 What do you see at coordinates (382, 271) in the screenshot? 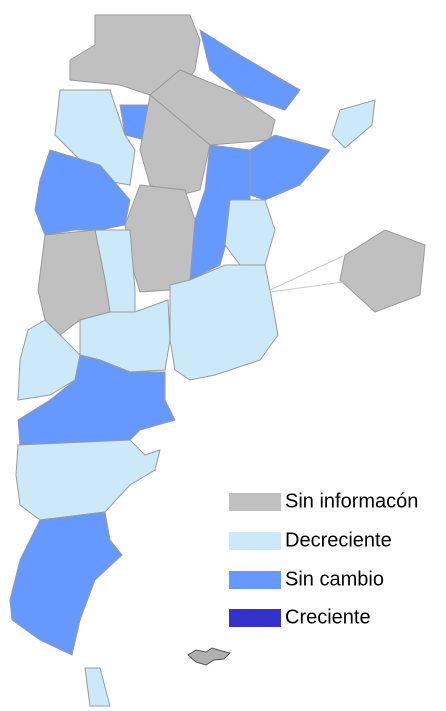
I see `inset-province` at bounding box center [382, 271].